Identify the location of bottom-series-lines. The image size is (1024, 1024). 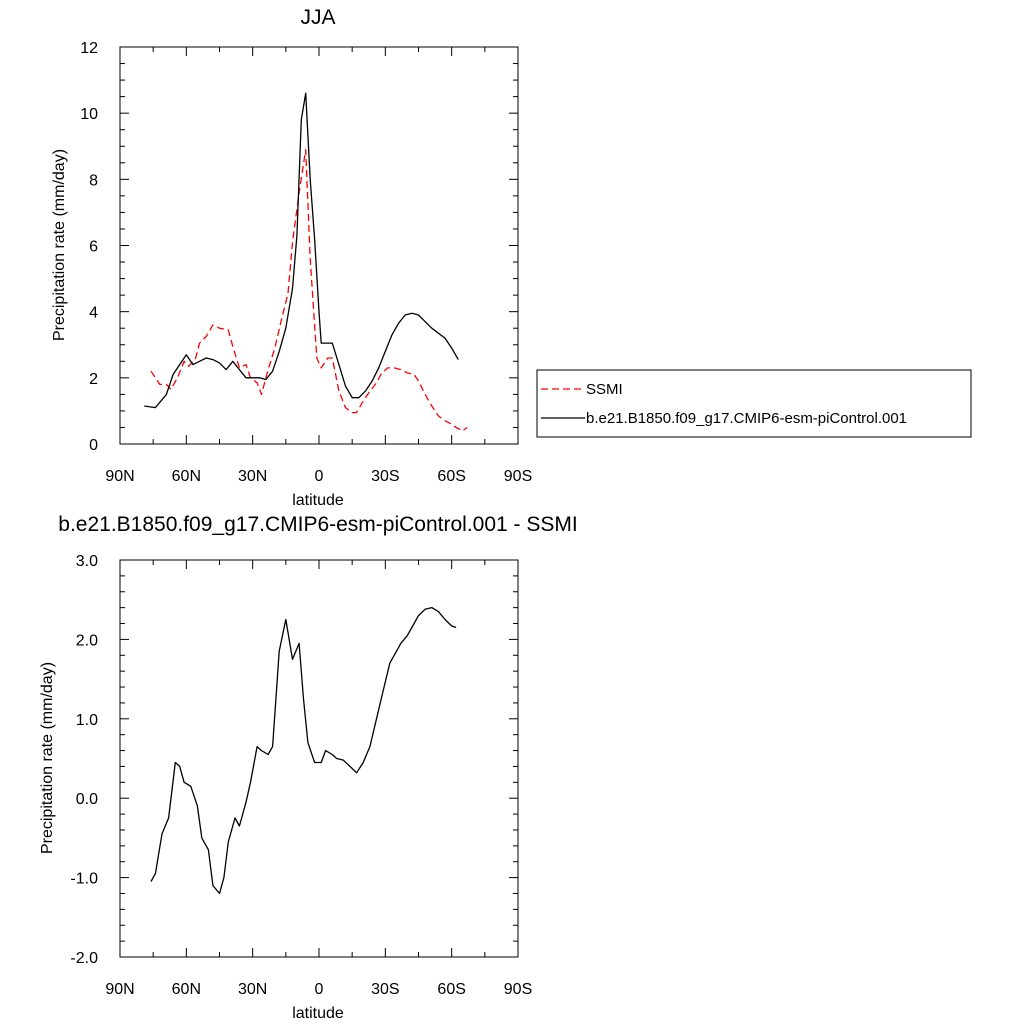
(303, 750).